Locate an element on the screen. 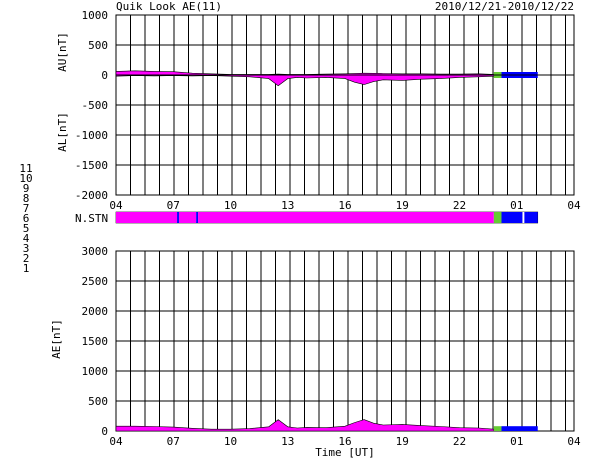  legend-station-label: 9 is located at coordinates (26, 188).